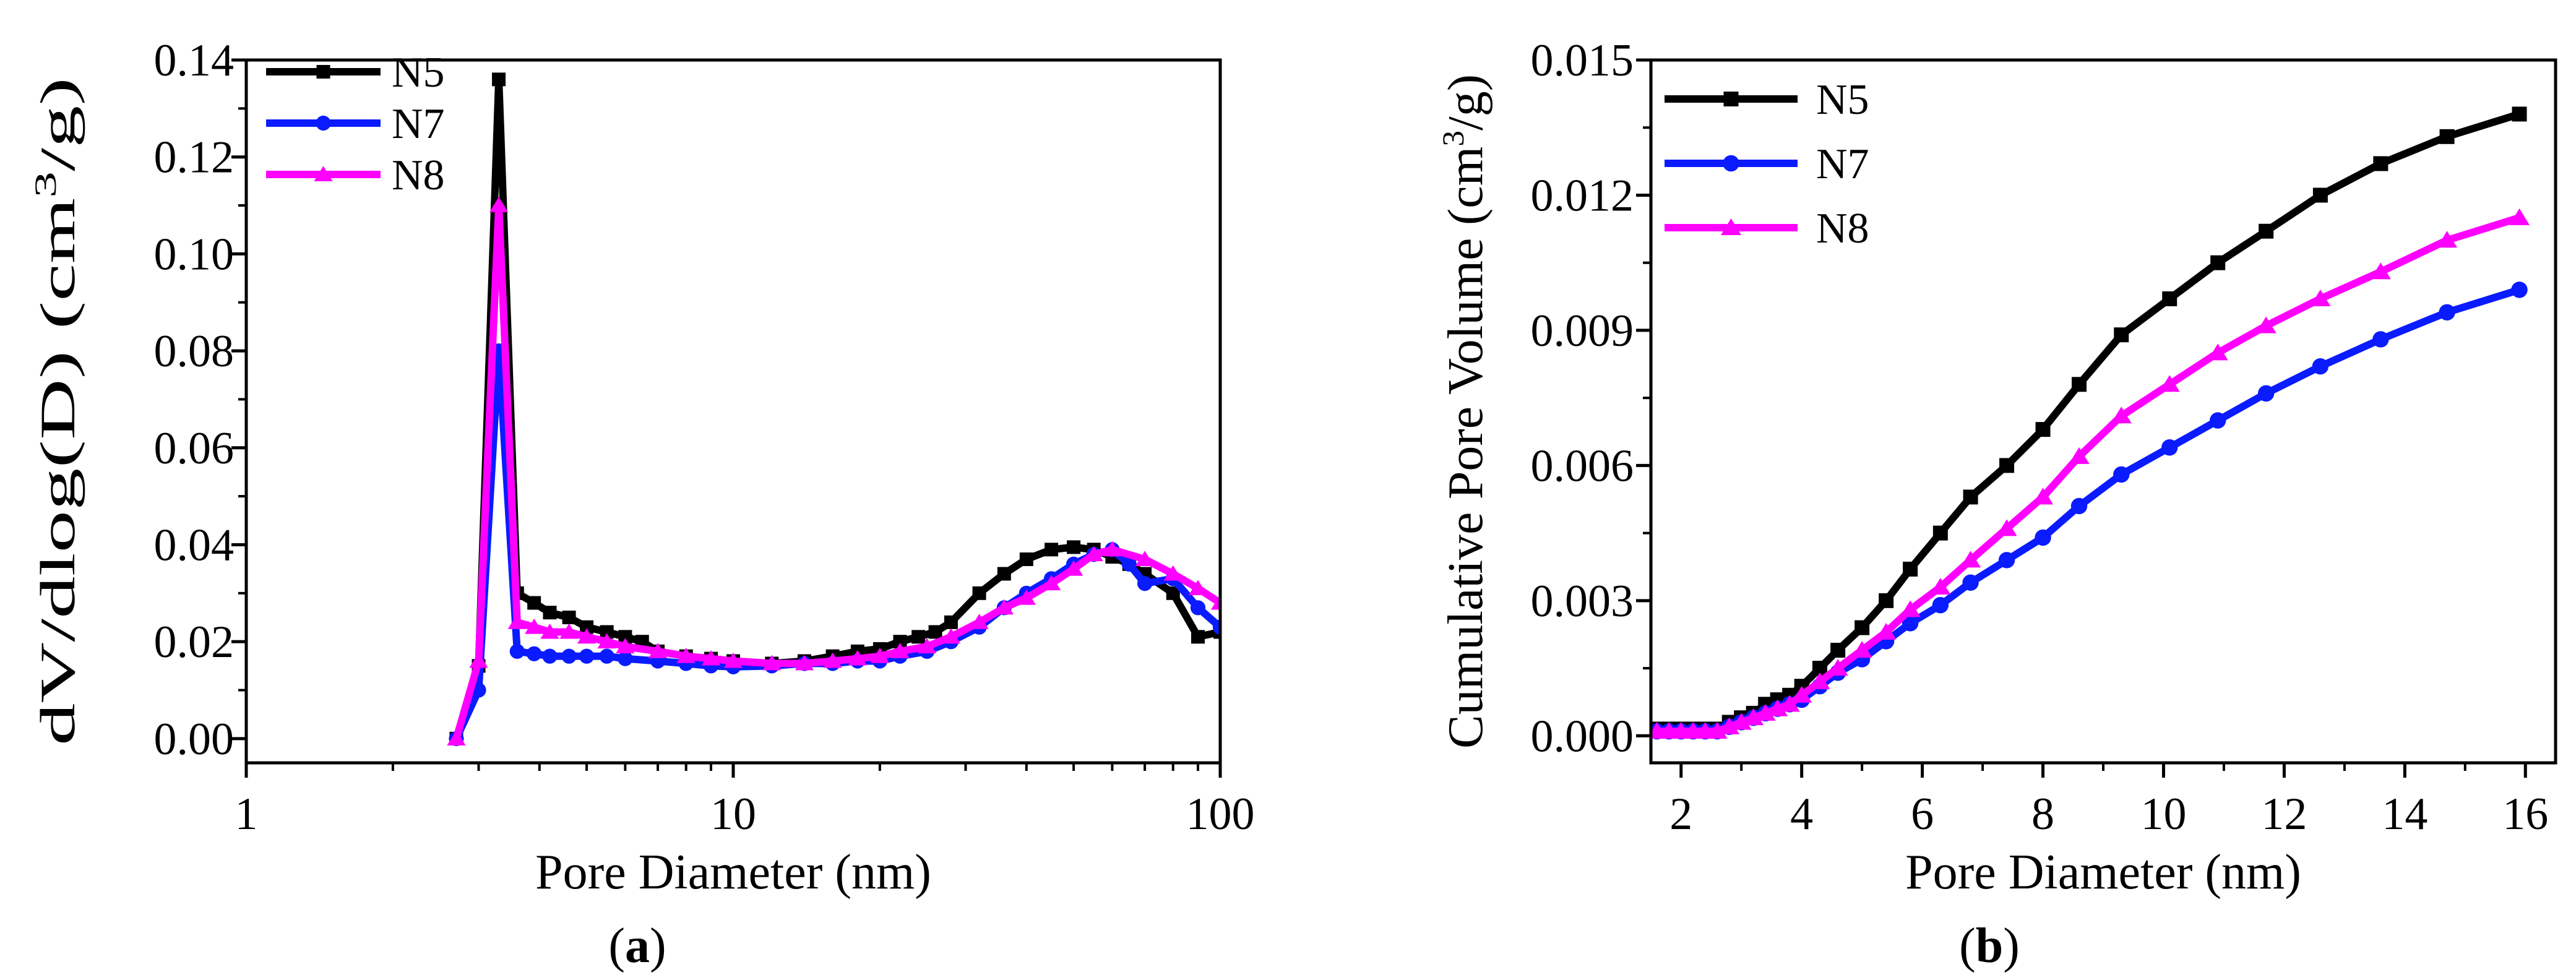 The width and height of the screenshot is (2576, 980). What do you see at coordinates (637, 946) in the screenshot?
I see `caption-a-letter: a` at bounding box center [637, 946].